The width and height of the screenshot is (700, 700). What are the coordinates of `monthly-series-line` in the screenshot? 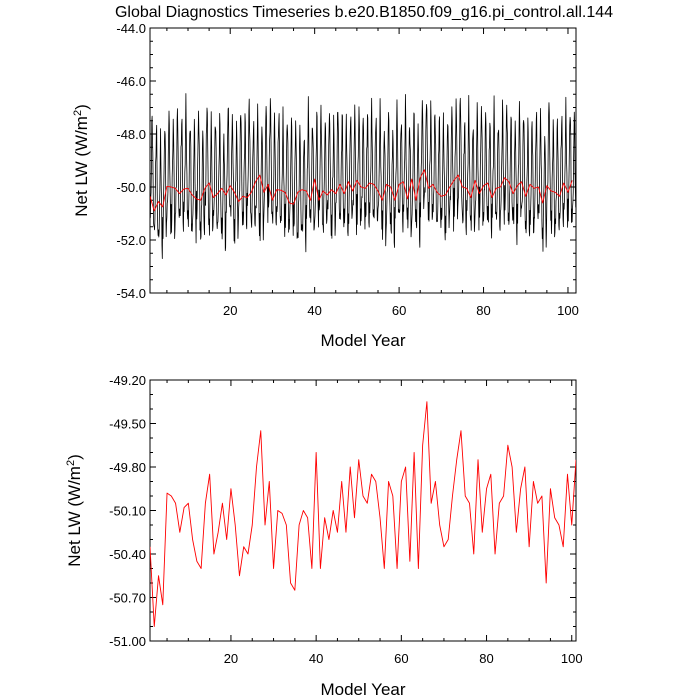 It's located at (363, 176).